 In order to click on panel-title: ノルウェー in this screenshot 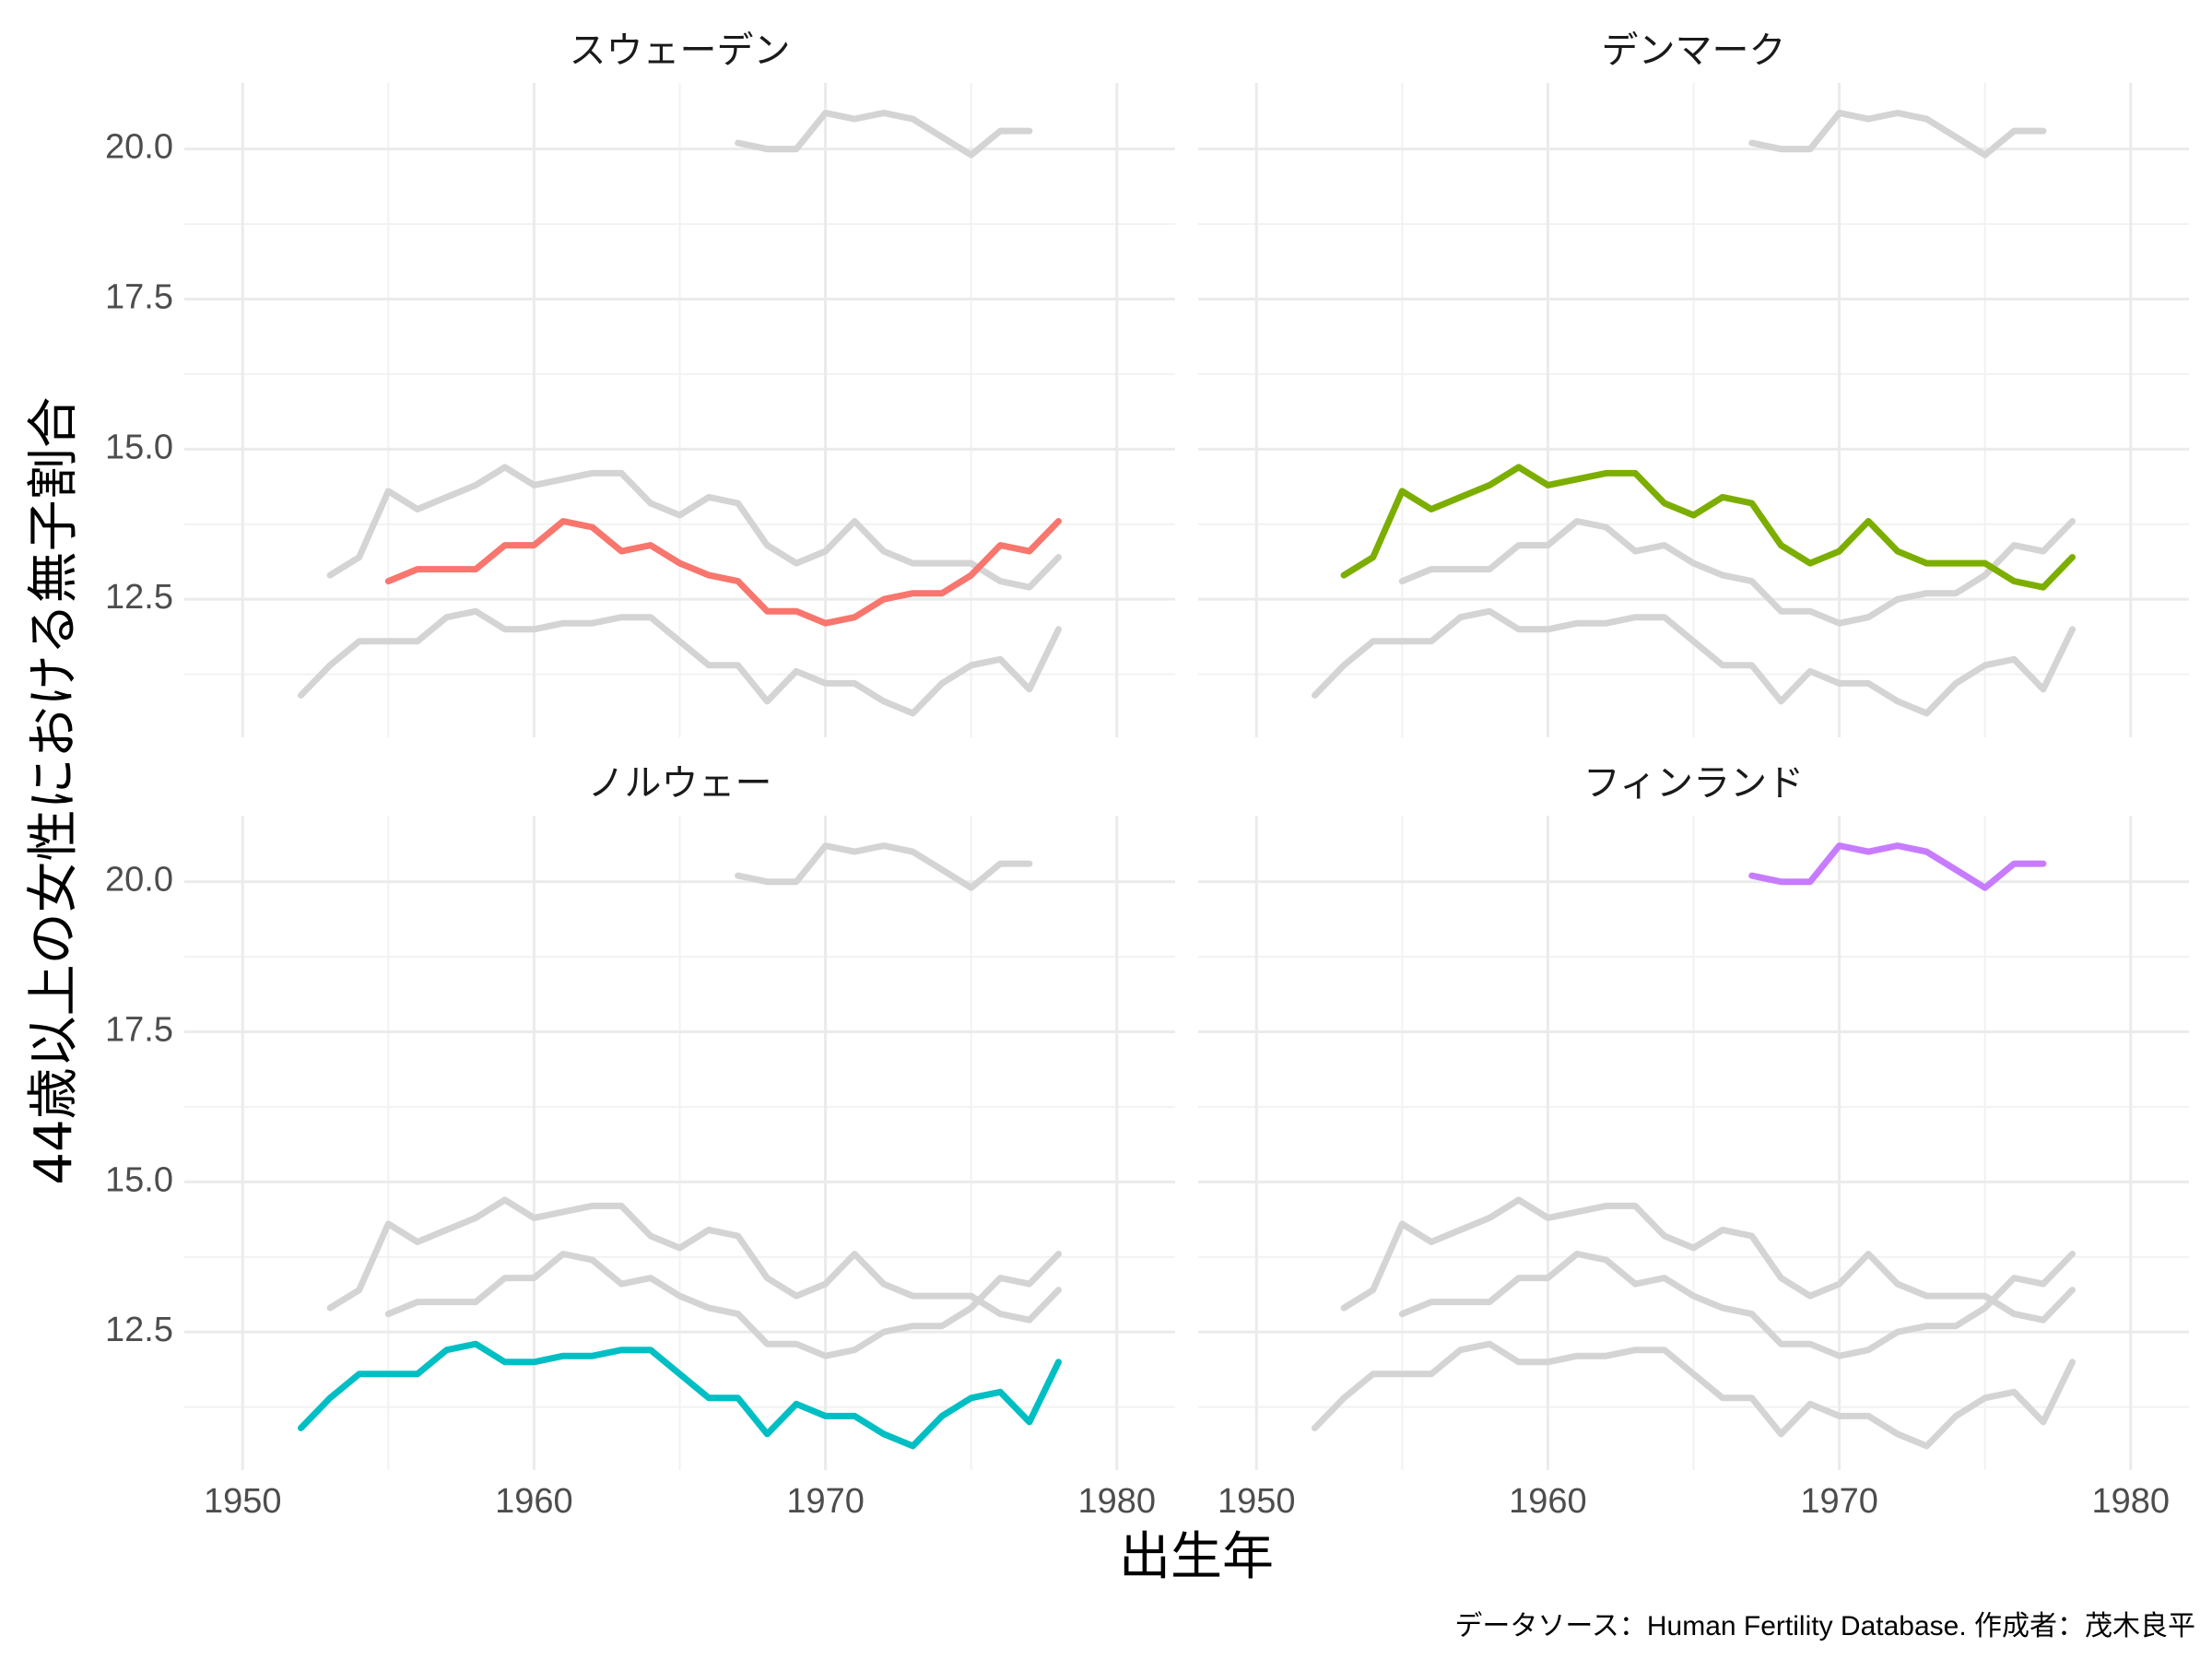, I will do `click(680, 783)`.